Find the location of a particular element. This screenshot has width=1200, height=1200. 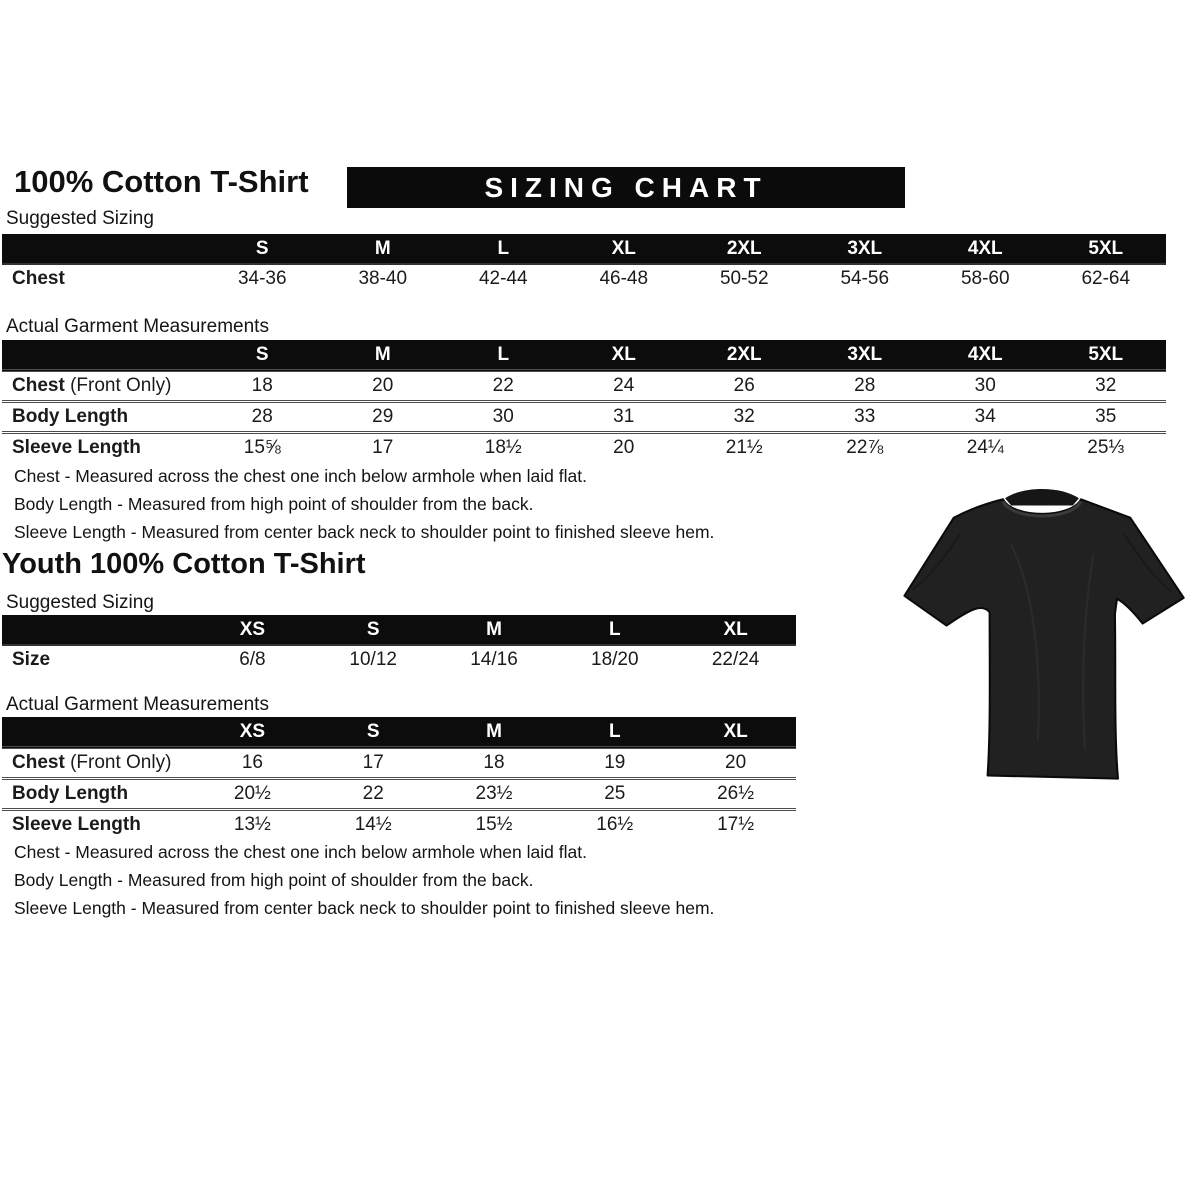

cell: 24 is located at coordinates (623, 385).